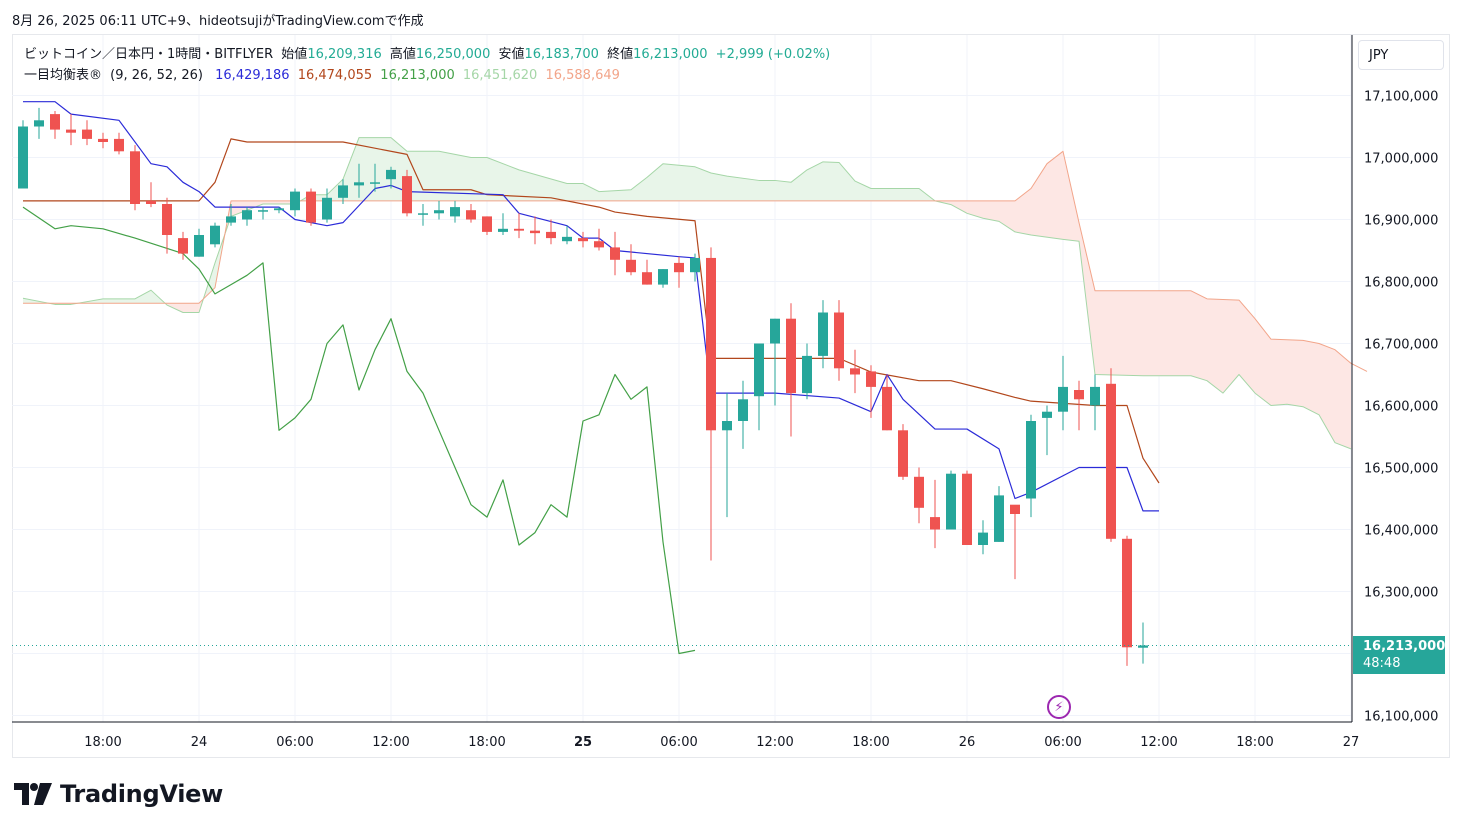 This screenshot has width=1462, height=833. I want to click on legend-low-label: 安値, so click(511, 54).